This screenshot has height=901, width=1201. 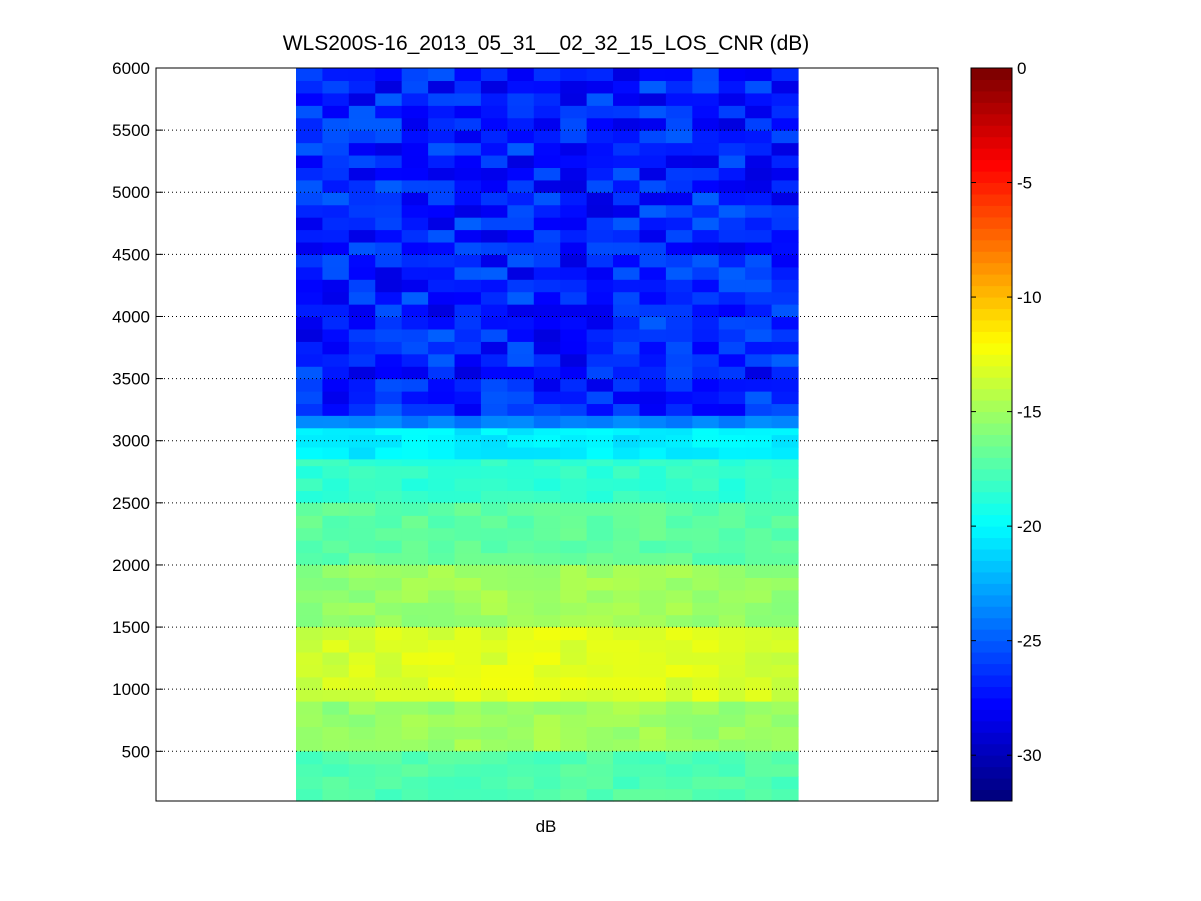 I want to click on colorbar-tick-label: 0, so click(x=1021, y=68).